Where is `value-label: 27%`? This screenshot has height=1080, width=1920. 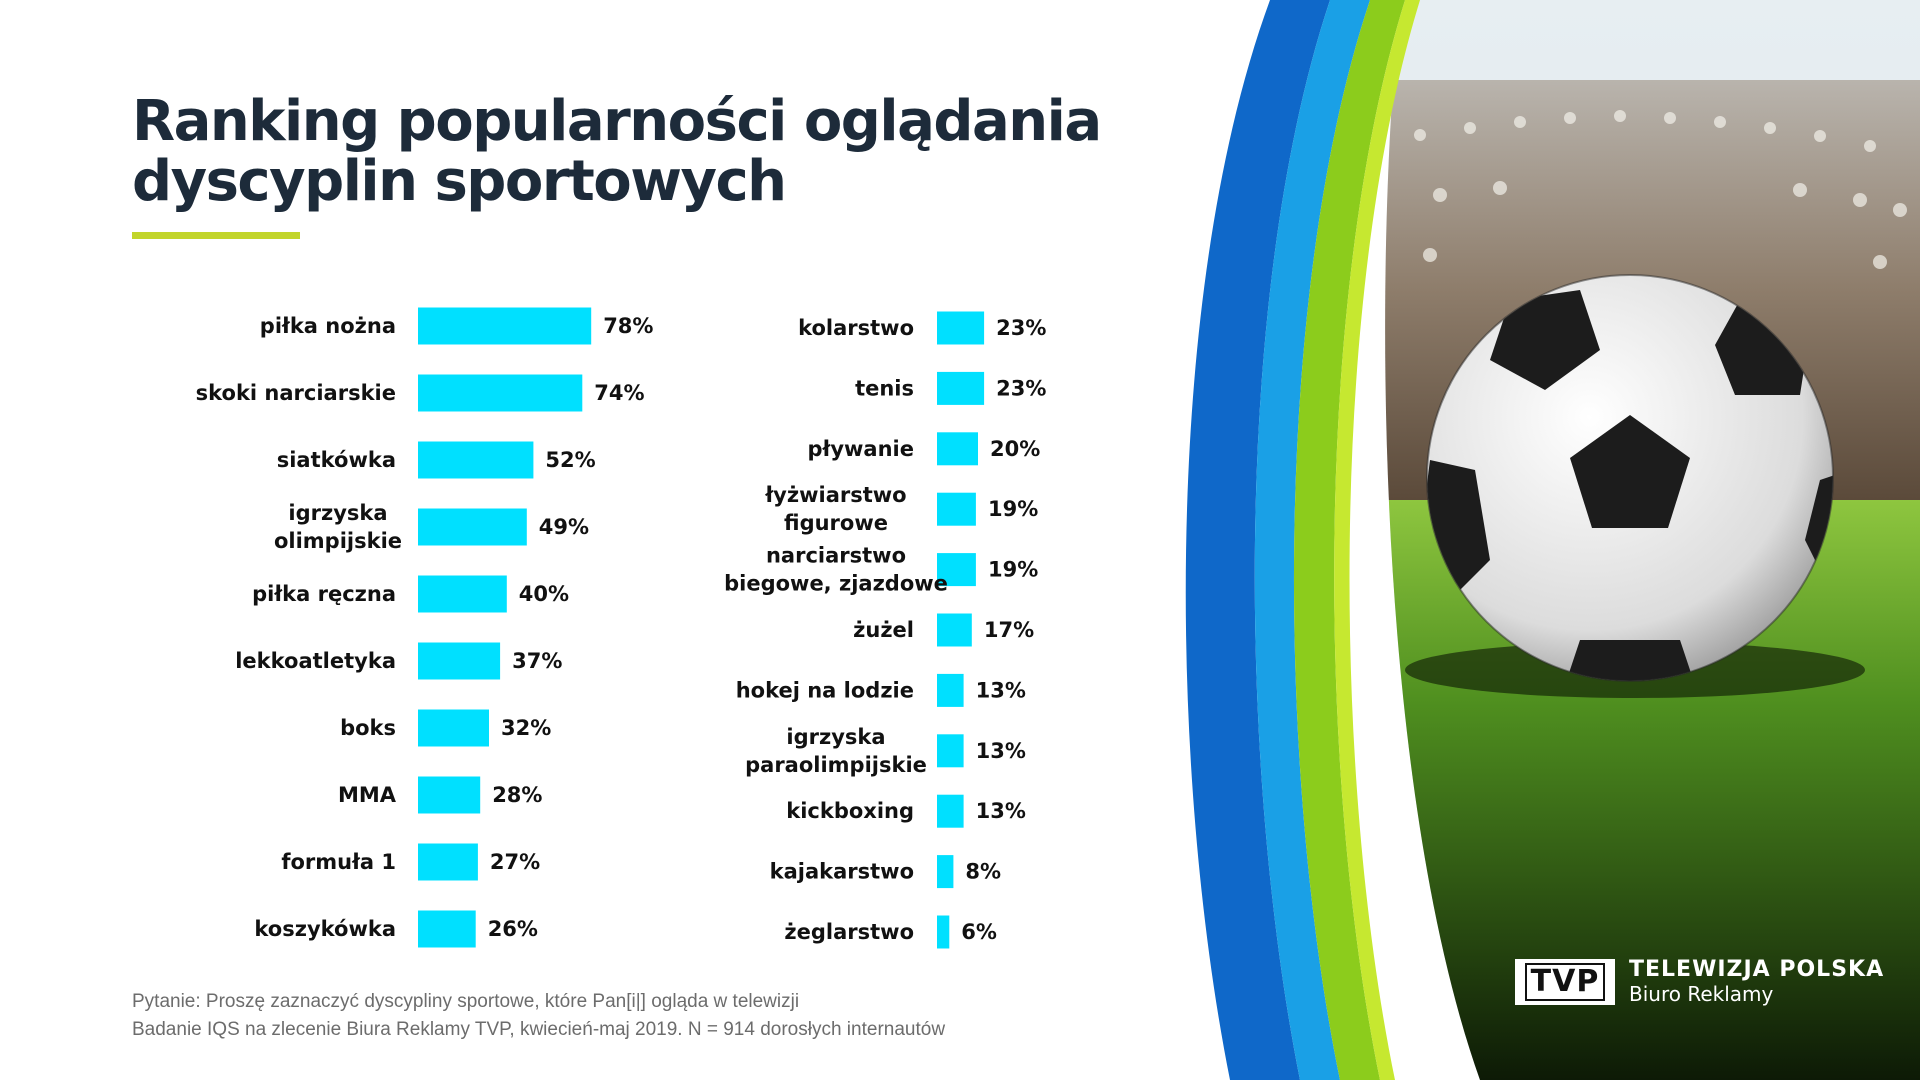 value-label: 27% is located at coordinates (515, 862).